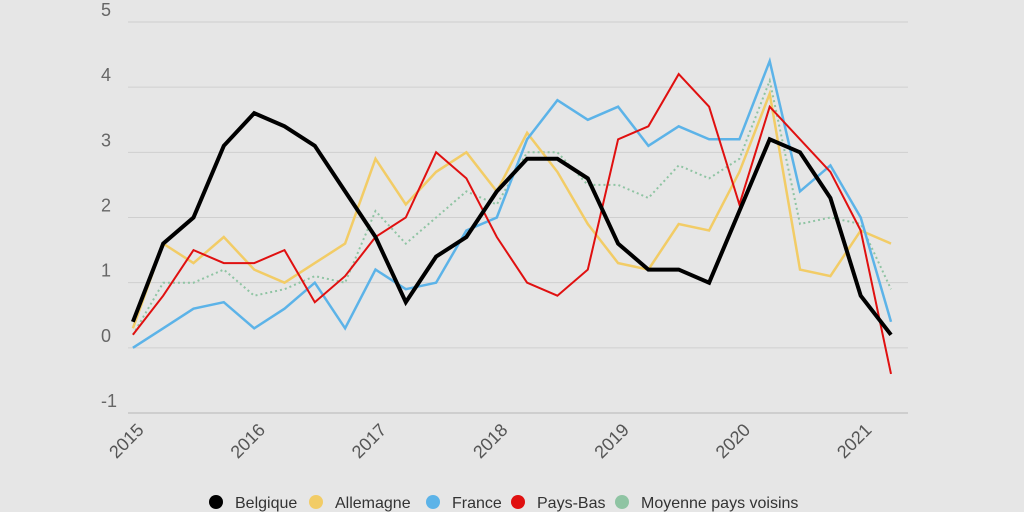  I want to click on legend-label: Pays-Bas, so click(571, 503).